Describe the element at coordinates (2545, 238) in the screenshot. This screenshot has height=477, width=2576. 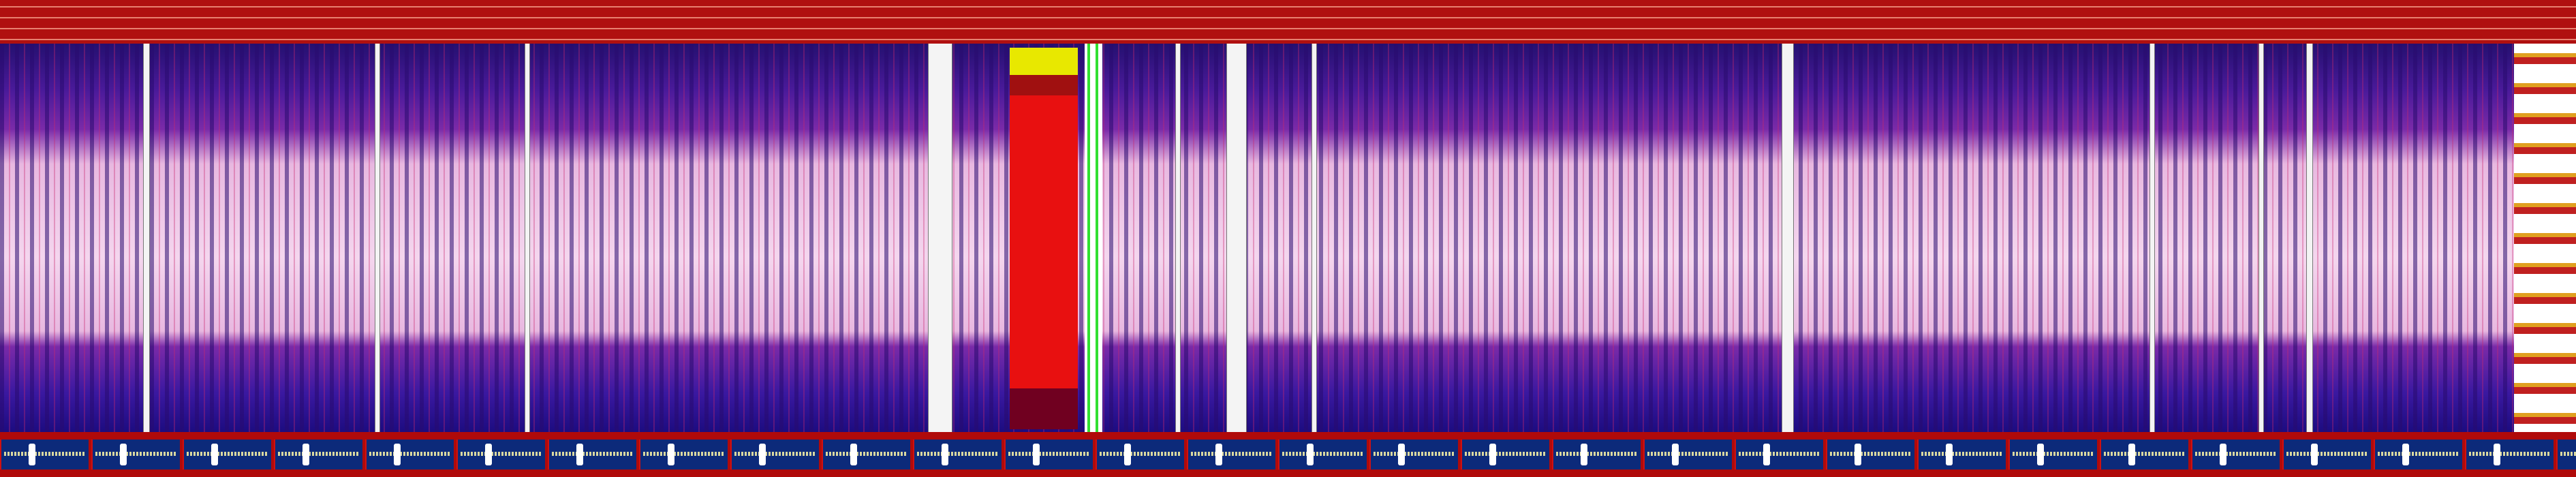
I see `right-side-panel` at that location.